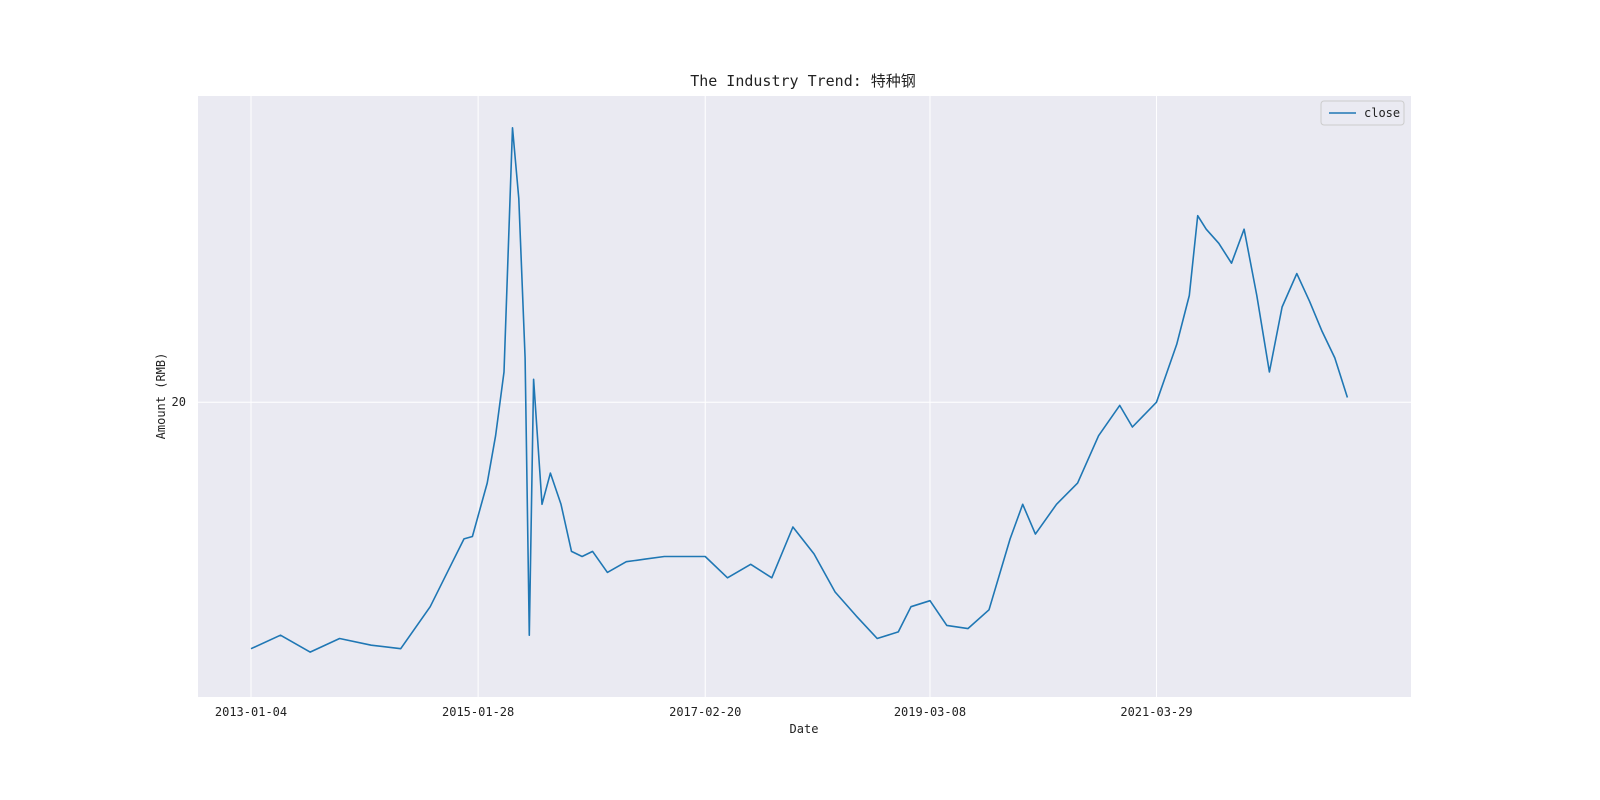 The image size is (1600, 800). I want to click on x-tick-label: 2017-02-20, so click(705, 712).